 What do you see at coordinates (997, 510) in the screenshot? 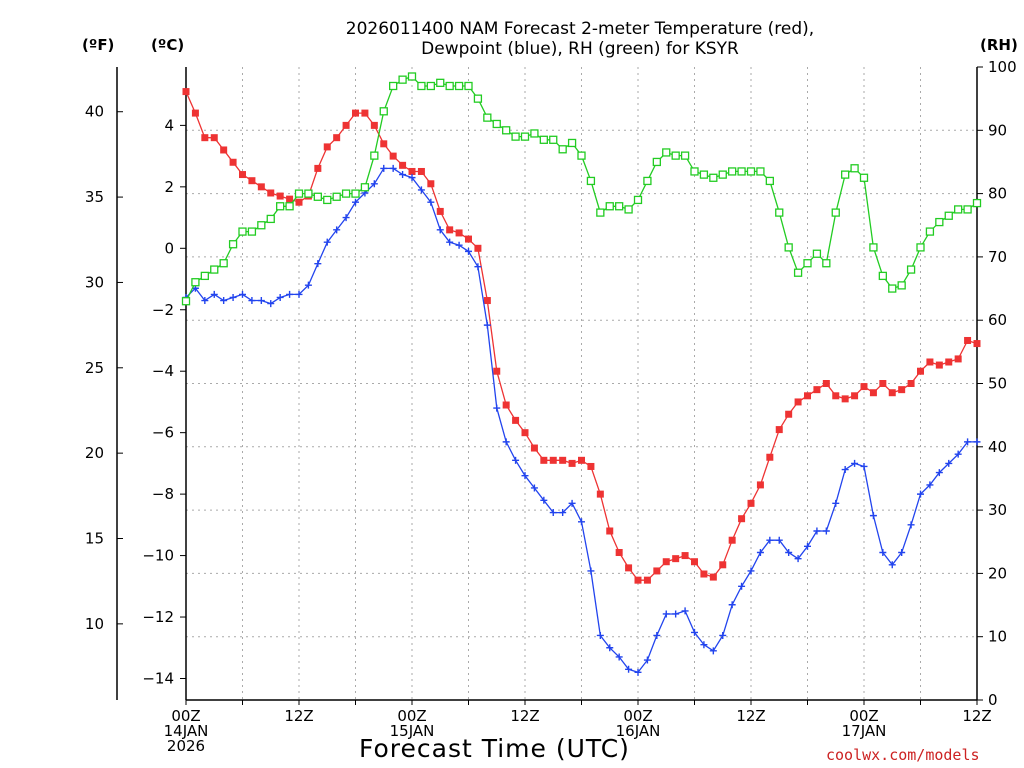
I see `rh-tick-label: 30` at bounding box center [997, 510].